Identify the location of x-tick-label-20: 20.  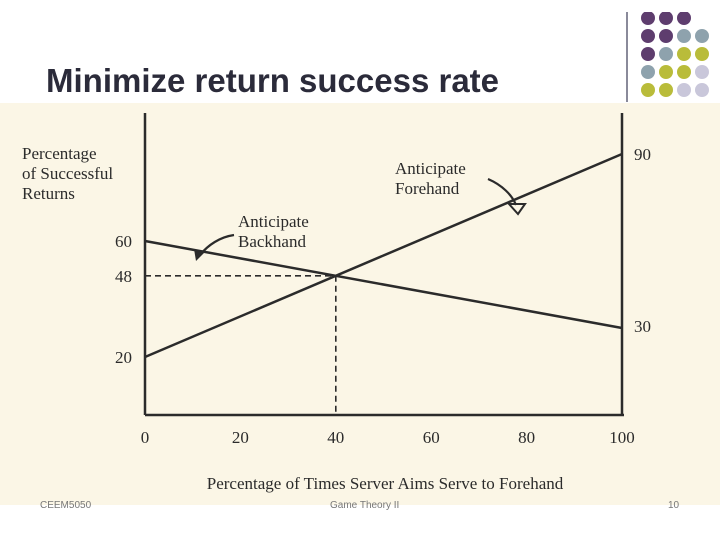
(240, 437).